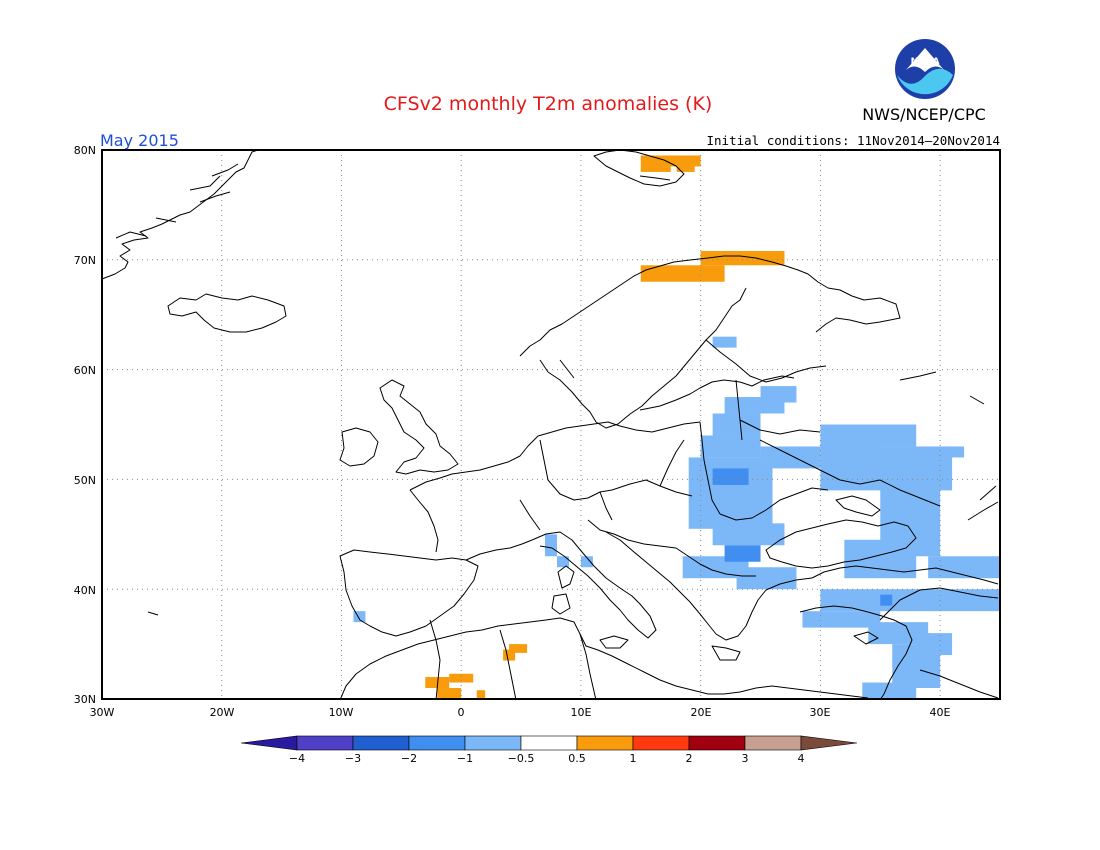 This screenshot has height=850, width=1100. I want to click on map-title: CFSv2 monthly T2m anomalies (K), so click(548, 104).